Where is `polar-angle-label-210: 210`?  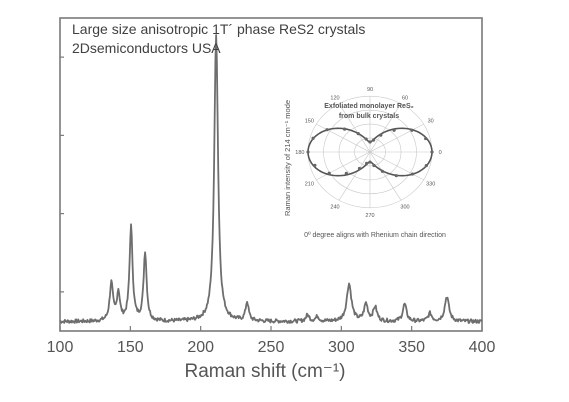 polar-angle-label-210: 210 is located at coordinates (309, 185).